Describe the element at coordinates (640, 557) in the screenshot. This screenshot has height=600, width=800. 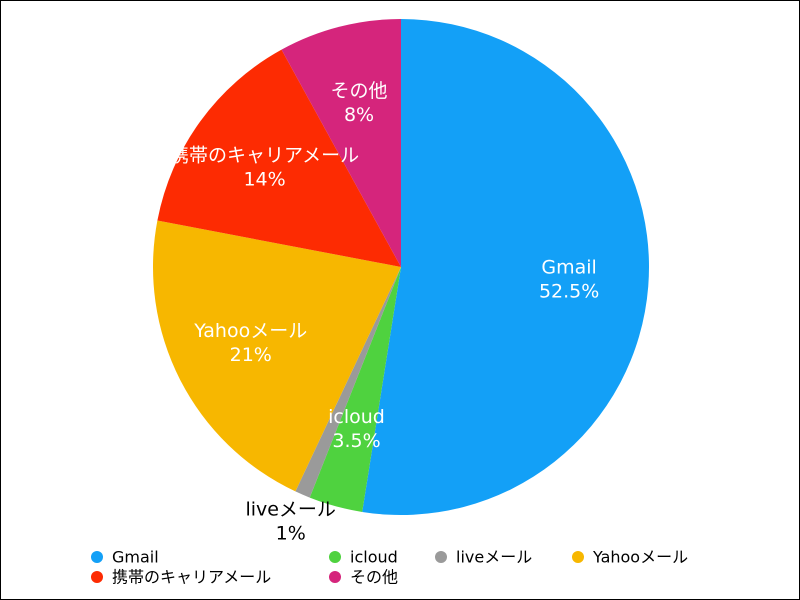
I see `legend-label: Yahooメール` at that location.